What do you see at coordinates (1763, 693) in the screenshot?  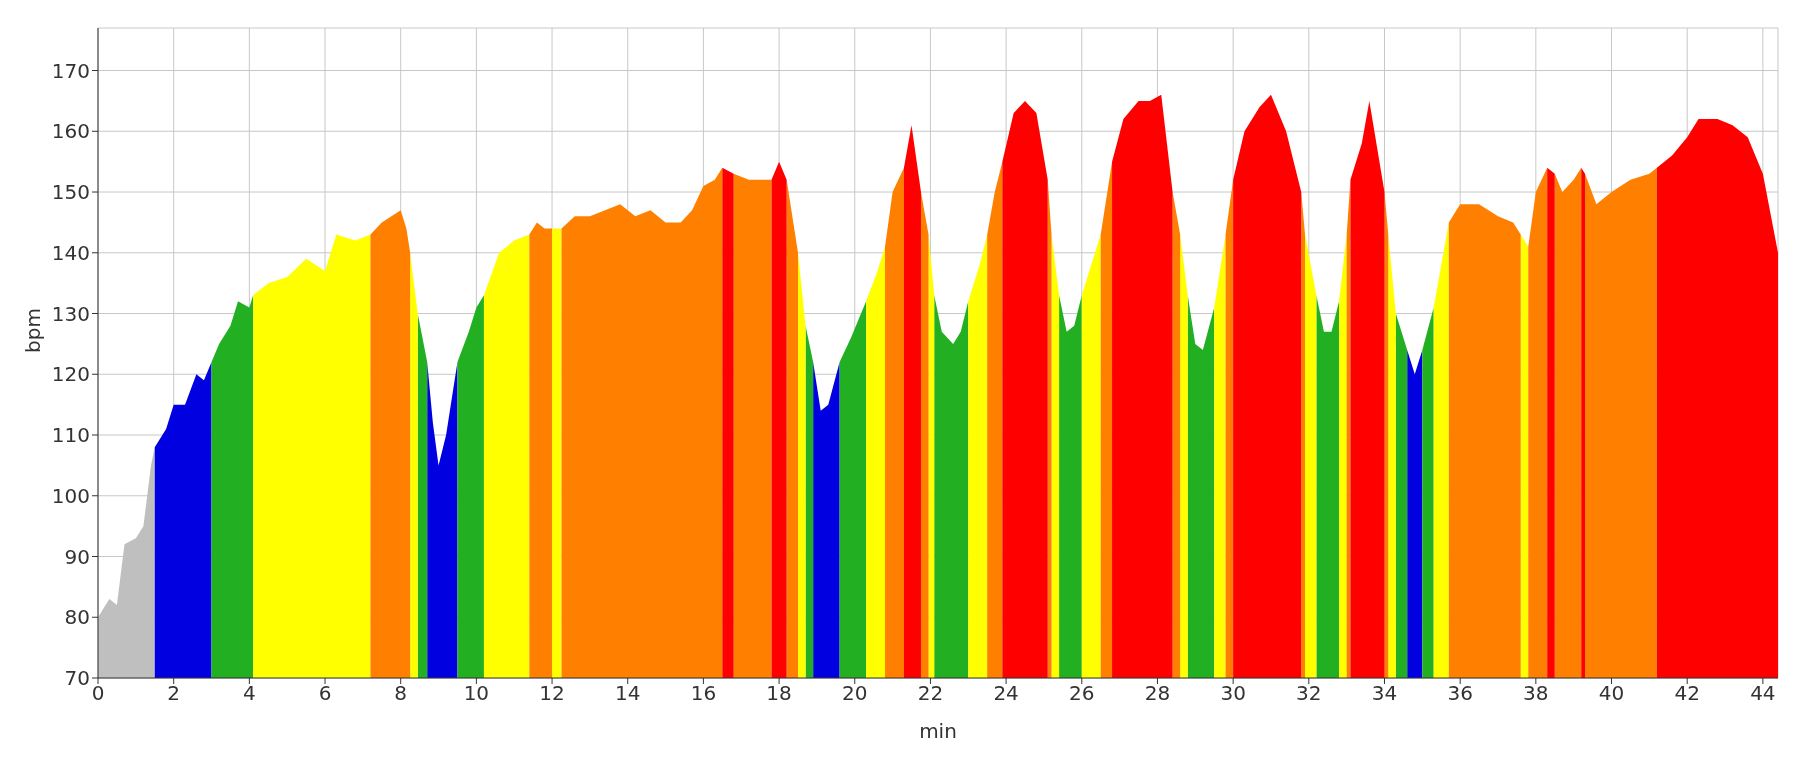 I see `x-tick-label: 44` at bounding box center [1763, 693].